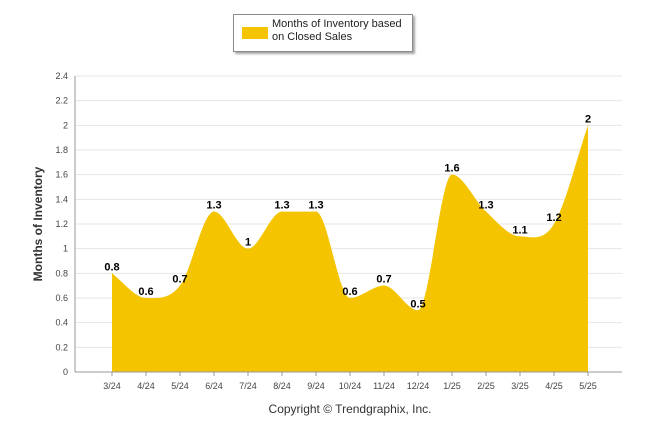 The height and width of the screenshot is (434, 646). Describe the element at coordinates (61, 175) in the screenshot. I see `y-tick-label: 1.6` at that location.